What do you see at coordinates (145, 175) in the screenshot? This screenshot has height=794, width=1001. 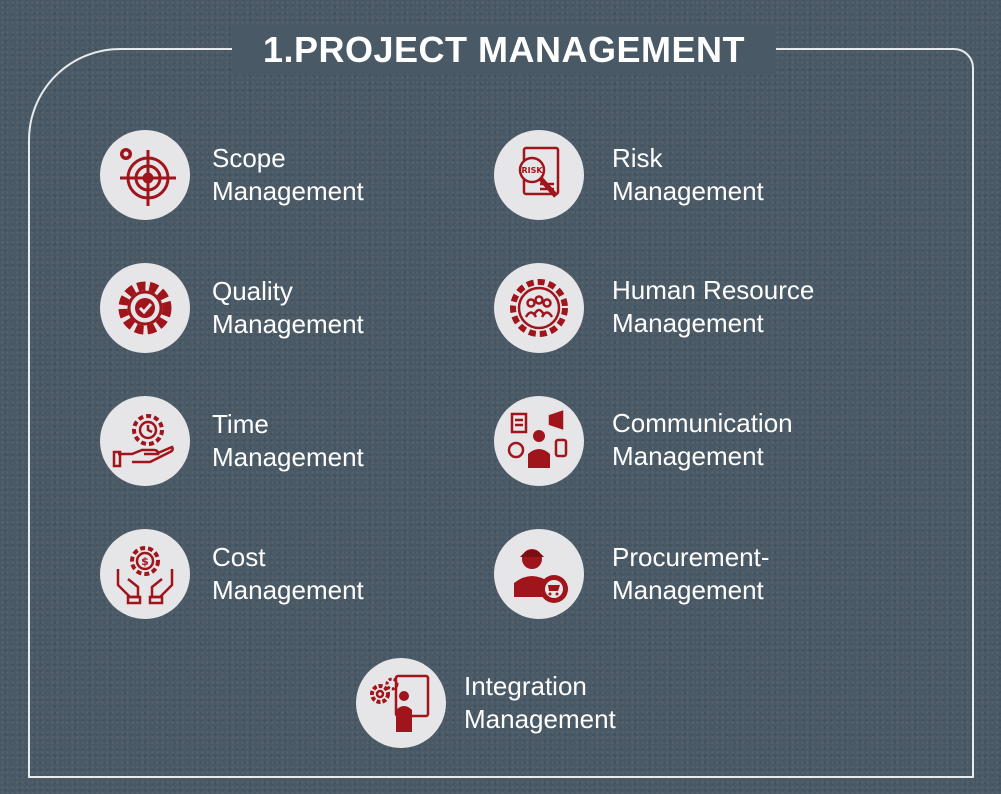 I see `target-gear-icon` at bounding box center [145, 175].